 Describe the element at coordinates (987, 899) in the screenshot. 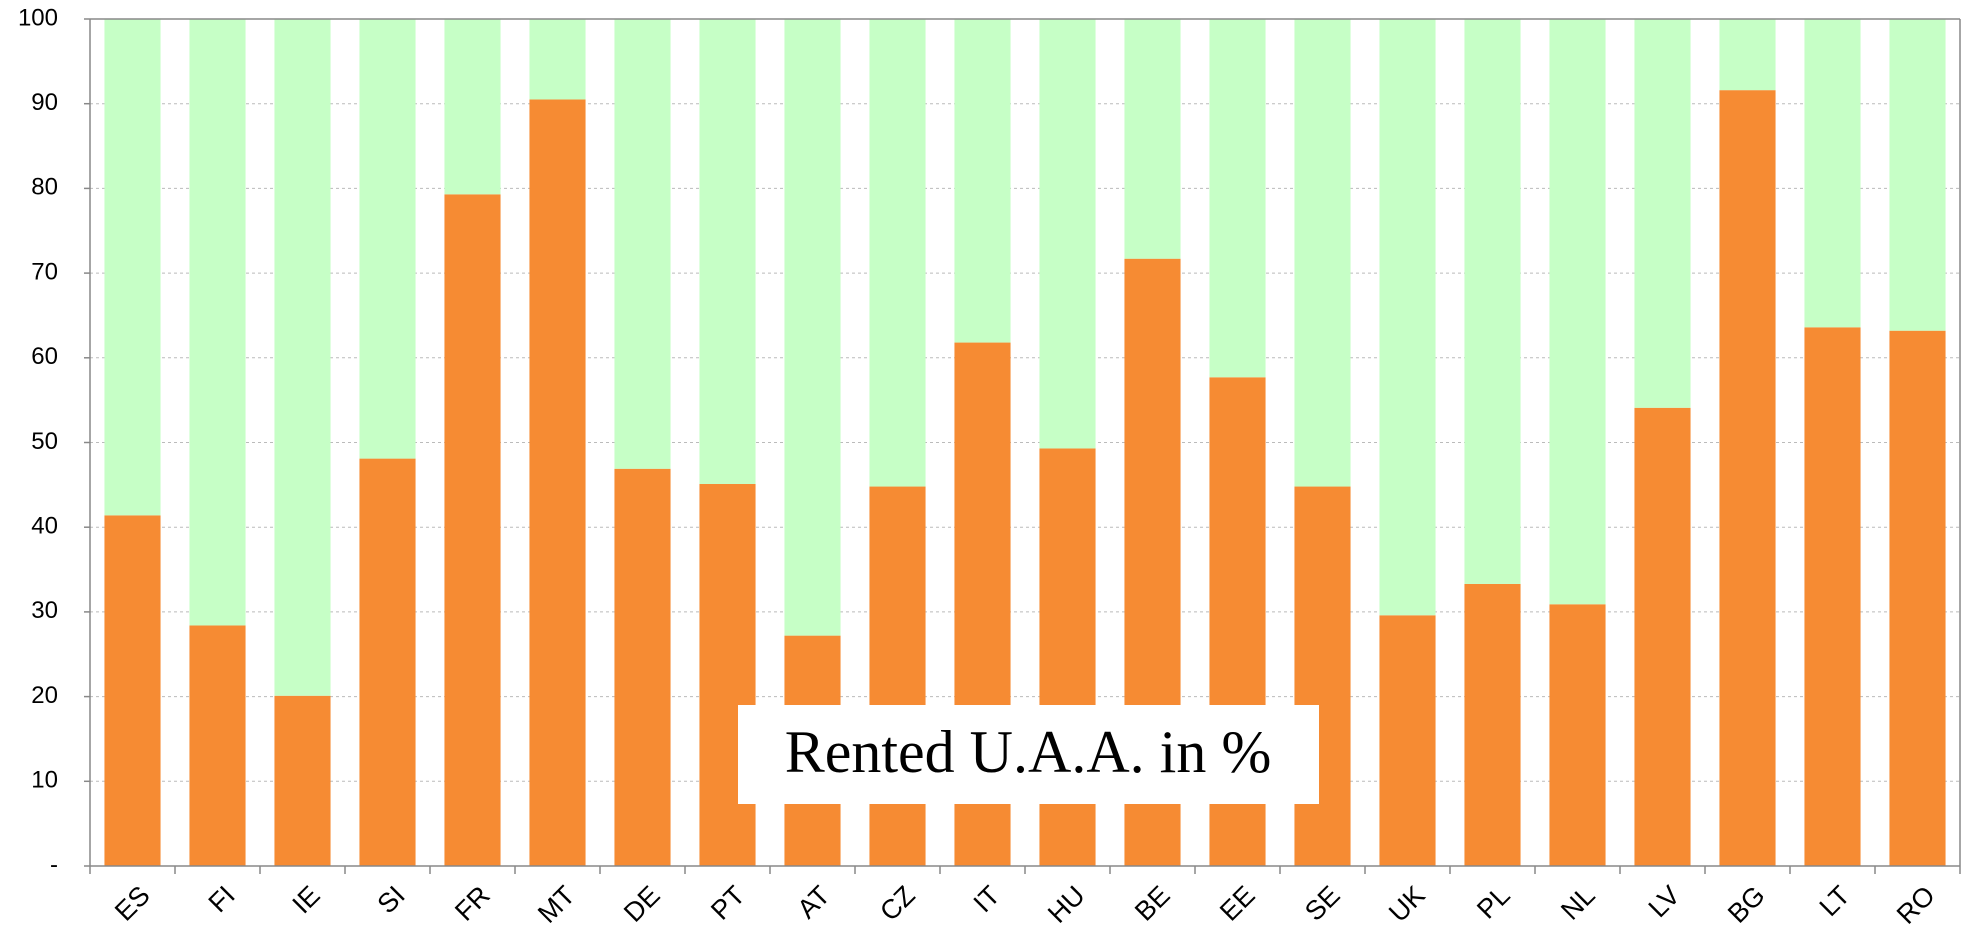

I see `x-tick-label: IT` at that location.